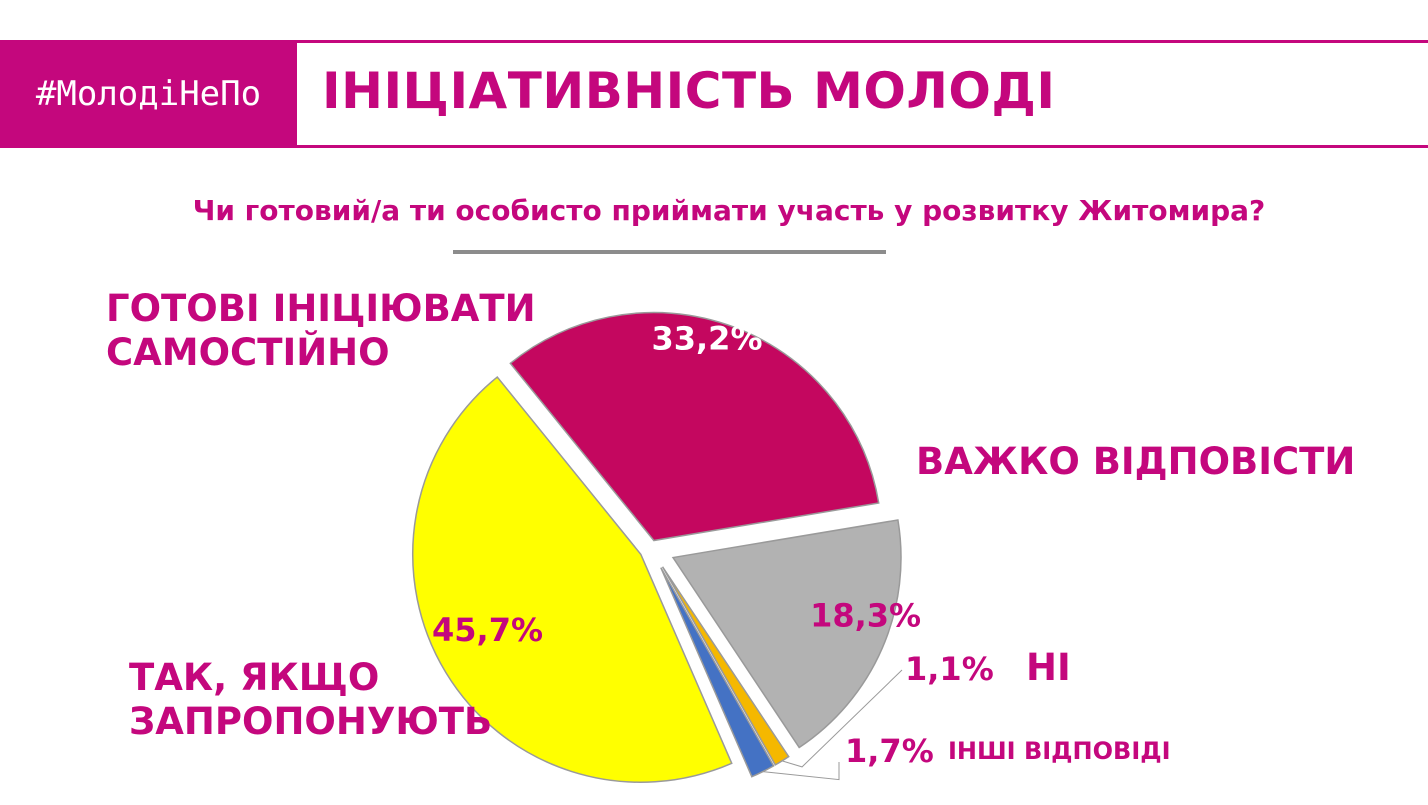 The width and height of the screenshot is (1428, 805). What do you see at coordinates (706, 338) in the screenshot?
I see `slice-value-label-0: 33,2%` at bounding box center [706, 338].